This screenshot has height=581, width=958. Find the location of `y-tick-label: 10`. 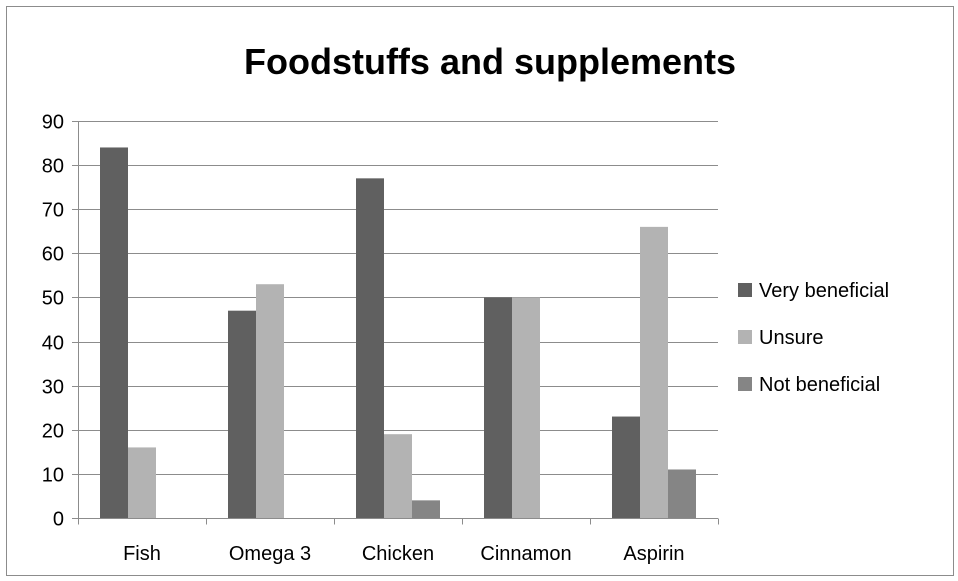

y-tick-label: 10 is located at coordinates (53, 476).